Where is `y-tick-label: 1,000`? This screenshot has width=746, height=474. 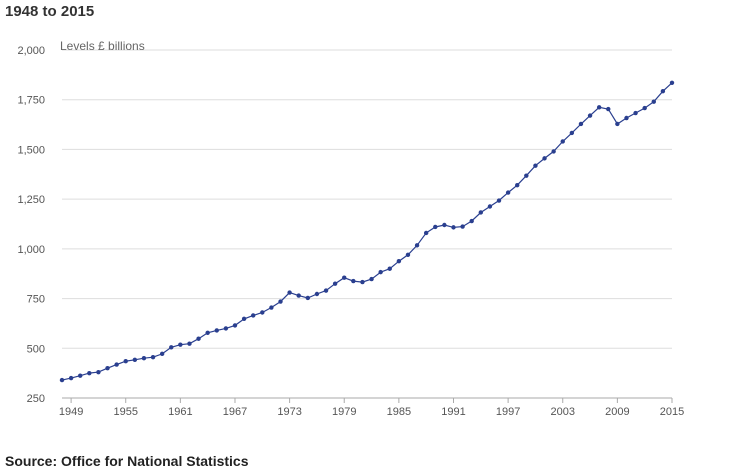 y-tick-label: 1,000 is located at coordinates (31, 250).